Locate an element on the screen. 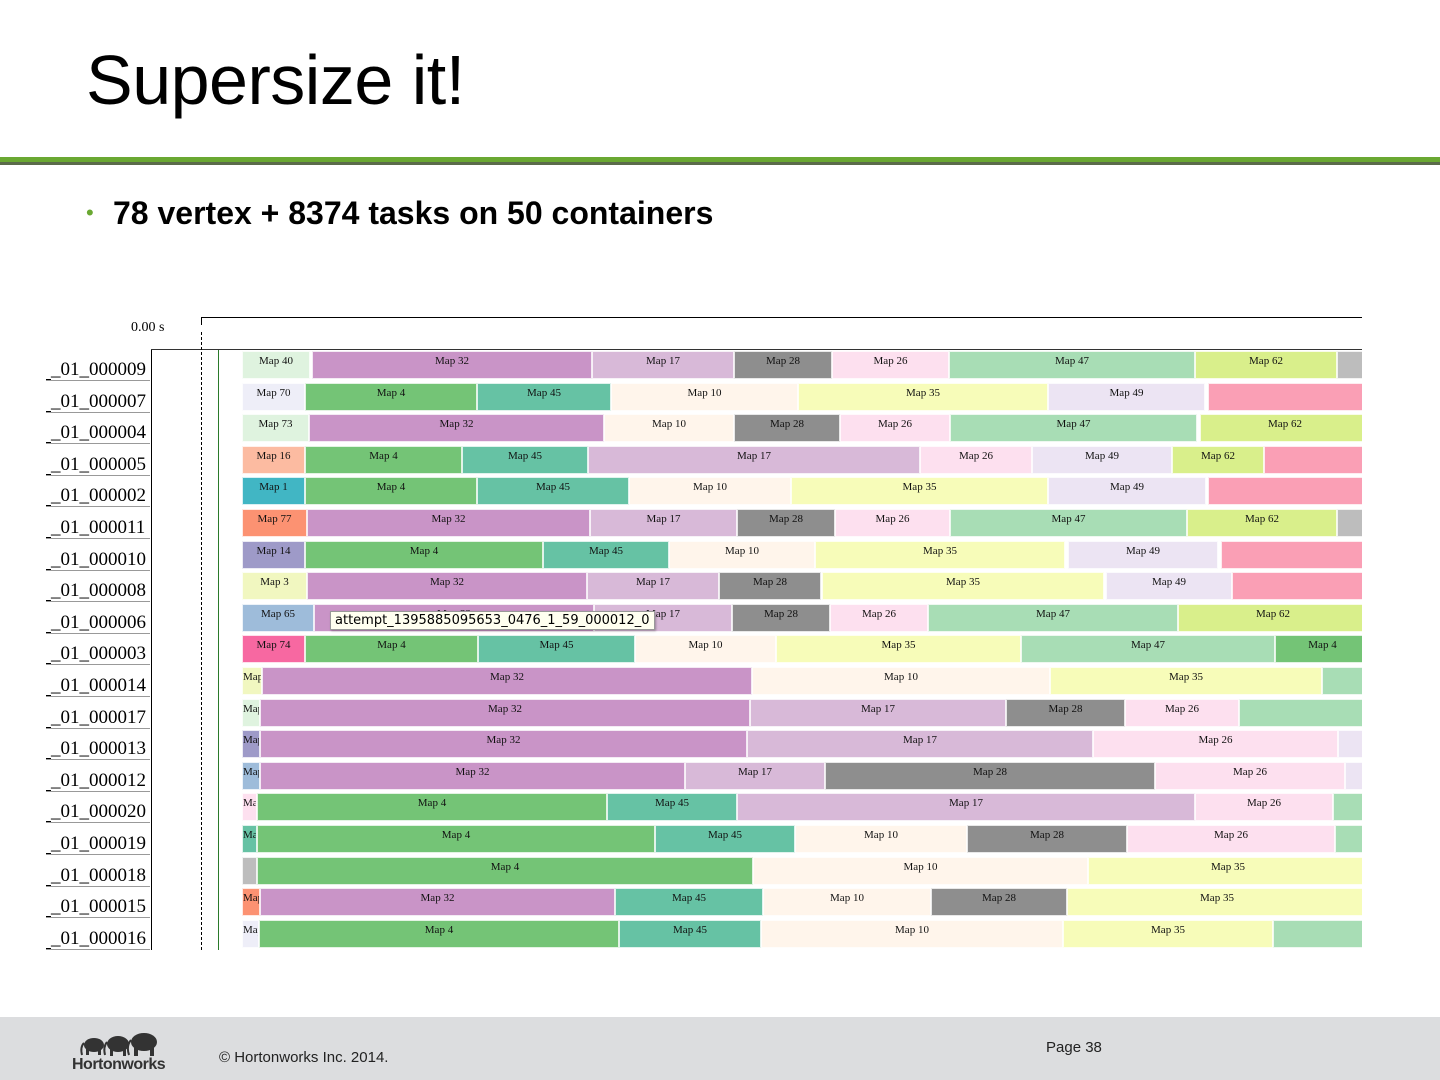 Image resolution: width=1440 pixels, height=1080 pixels. task-bar: Map 7 is located at coordinates (251, 902).